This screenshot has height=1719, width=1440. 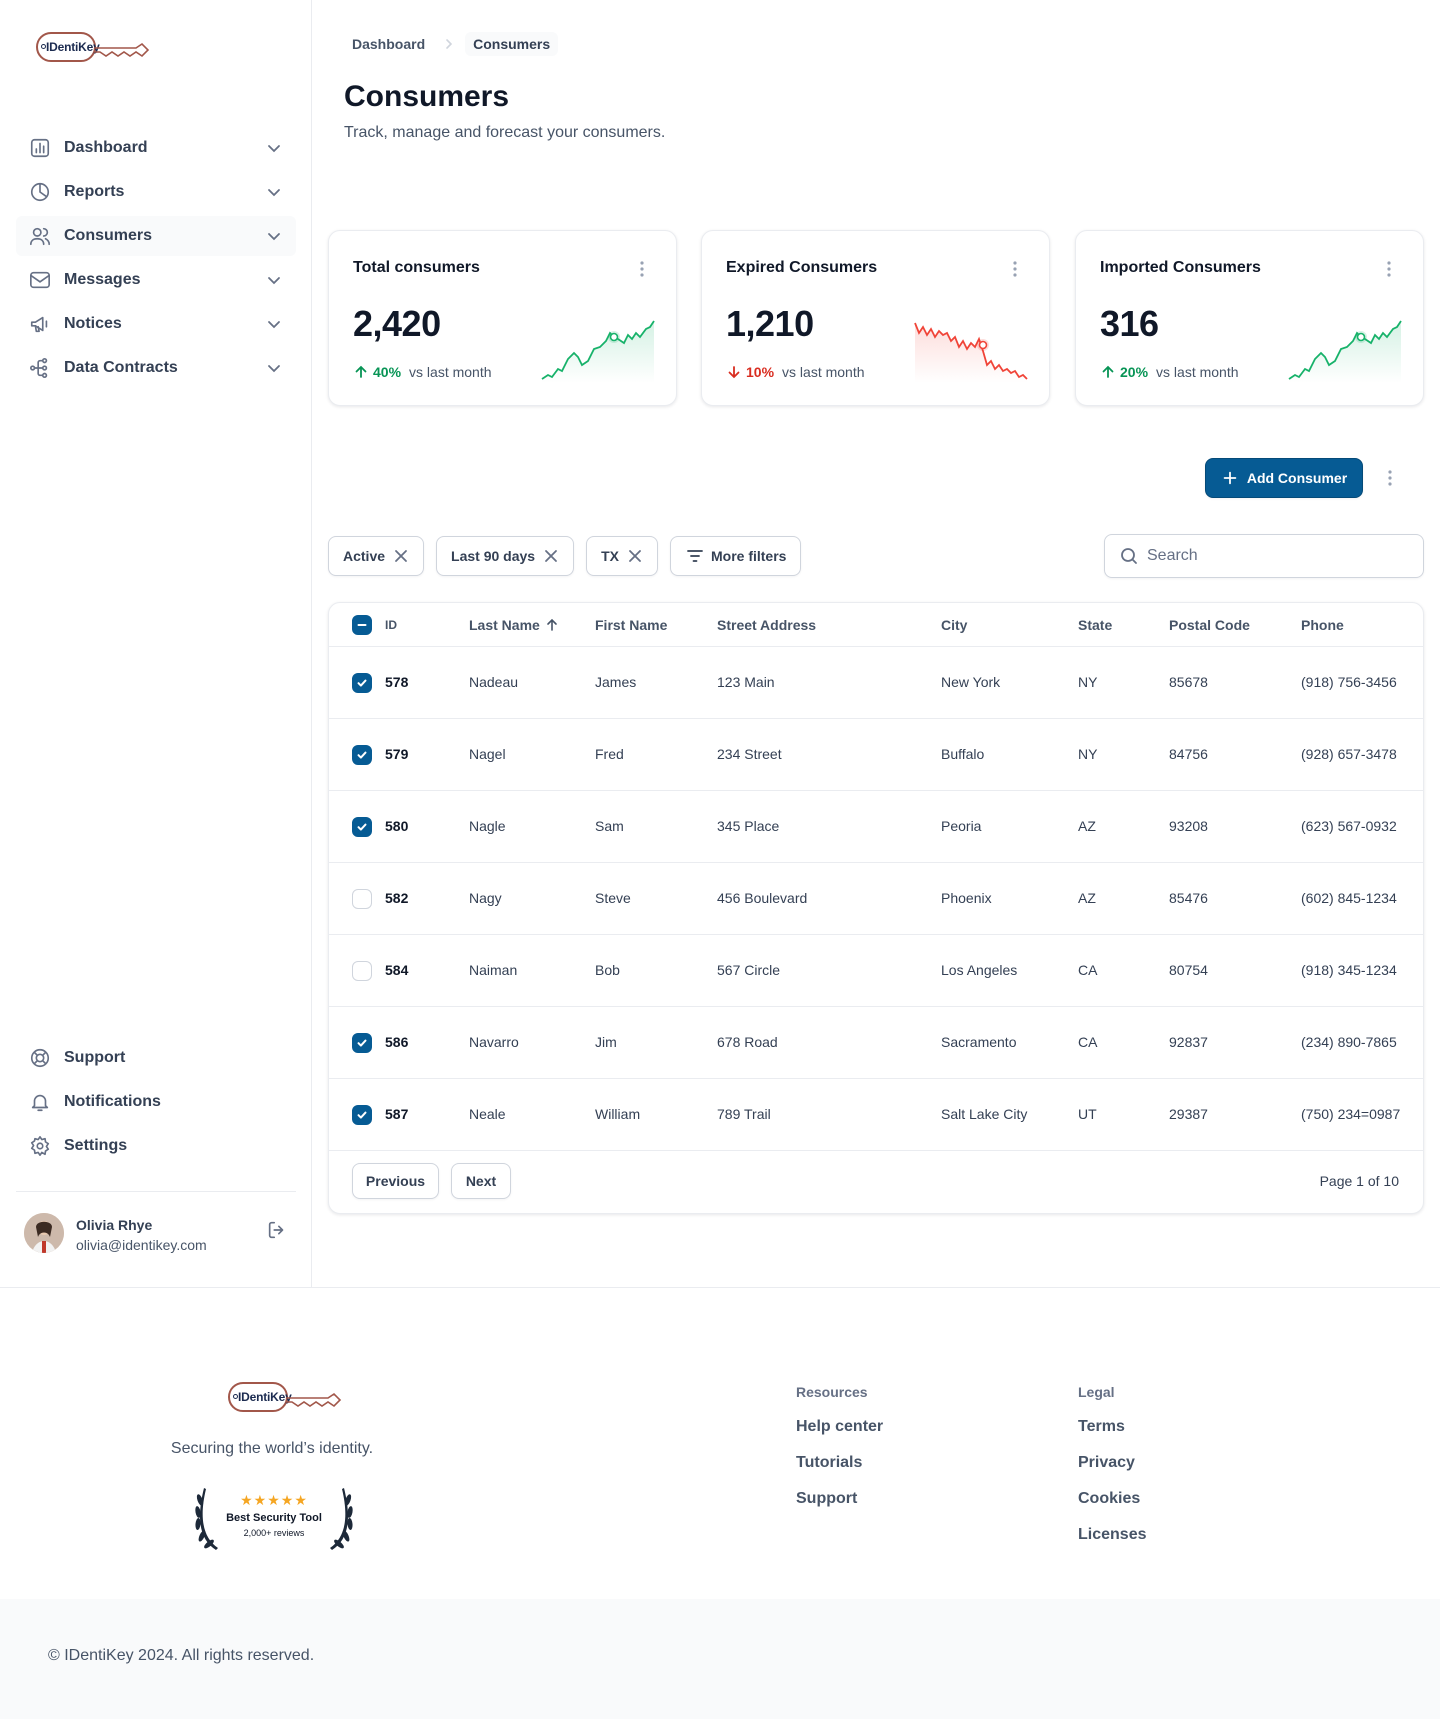 What do you see at coordinates (156, 280) in the screenshot?
I see `nav-item-messages: Messages` at bounding box center [156, 280].